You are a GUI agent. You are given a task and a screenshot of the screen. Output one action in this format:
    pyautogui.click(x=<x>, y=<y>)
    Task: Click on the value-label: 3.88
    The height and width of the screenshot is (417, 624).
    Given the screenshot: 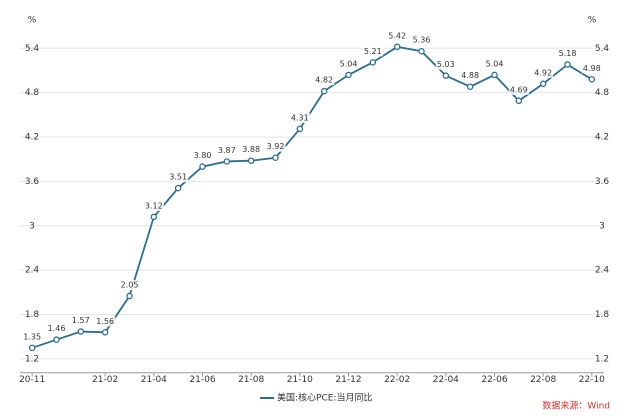 What is the action you would take?
    pyautogui.click(x=251, y=149)
    